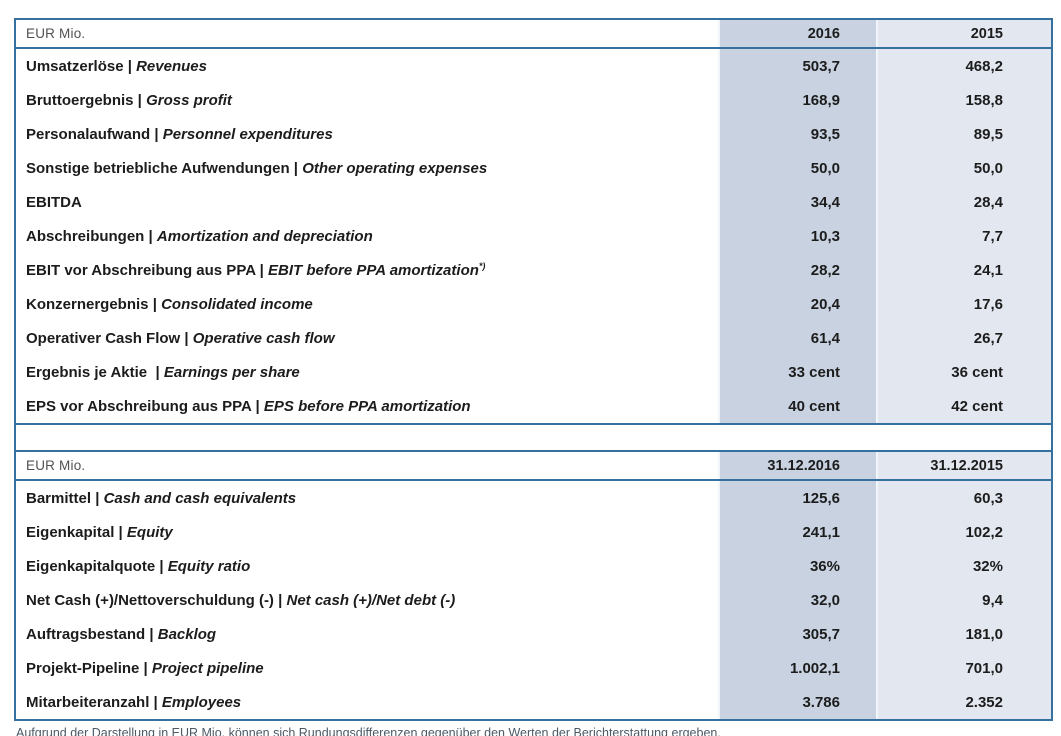  I want to click on label-german: Barmittel, so click(59, 498).